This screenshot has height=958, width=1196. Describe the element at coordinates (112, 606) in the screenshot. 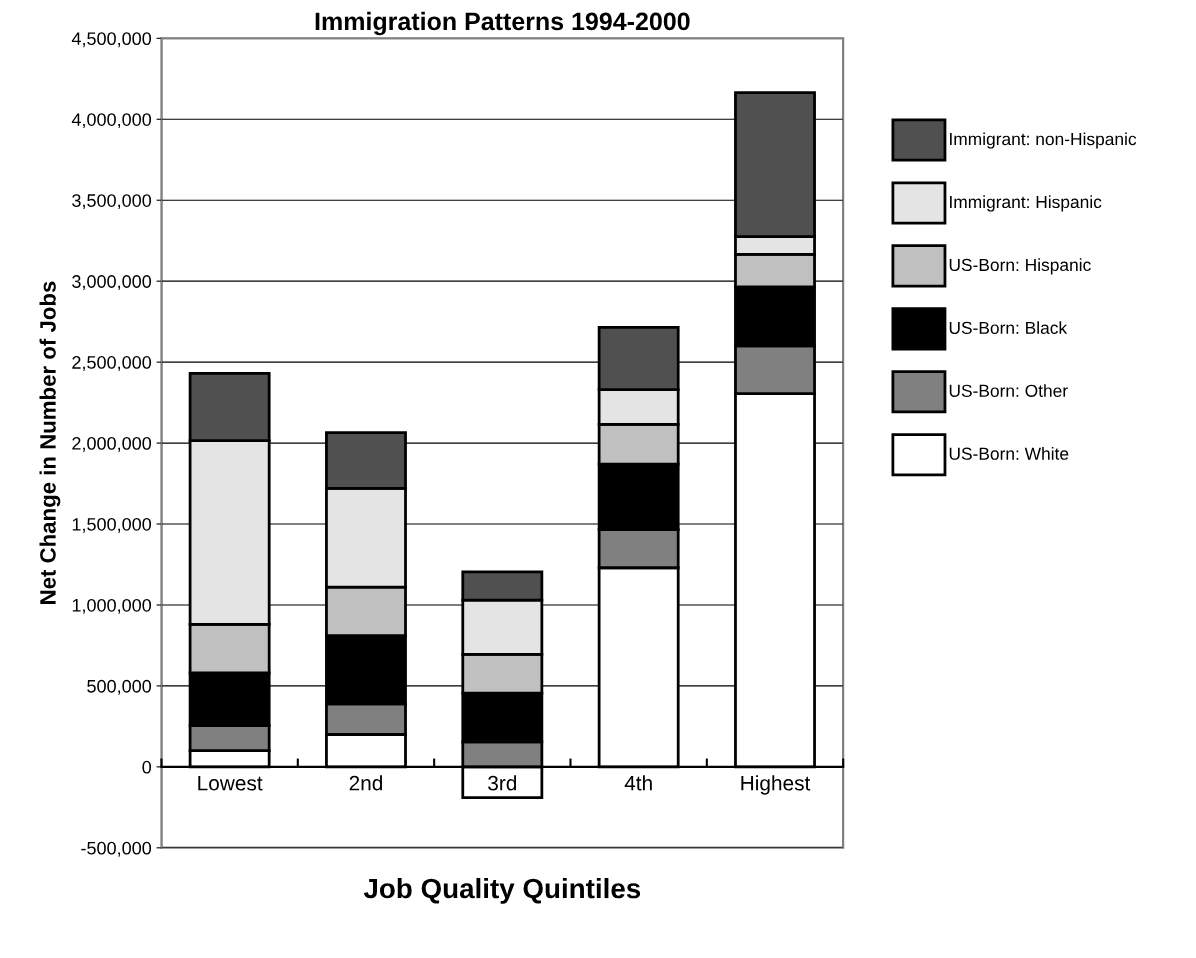

I see `y-tick-label: 1,000,000` at that location.